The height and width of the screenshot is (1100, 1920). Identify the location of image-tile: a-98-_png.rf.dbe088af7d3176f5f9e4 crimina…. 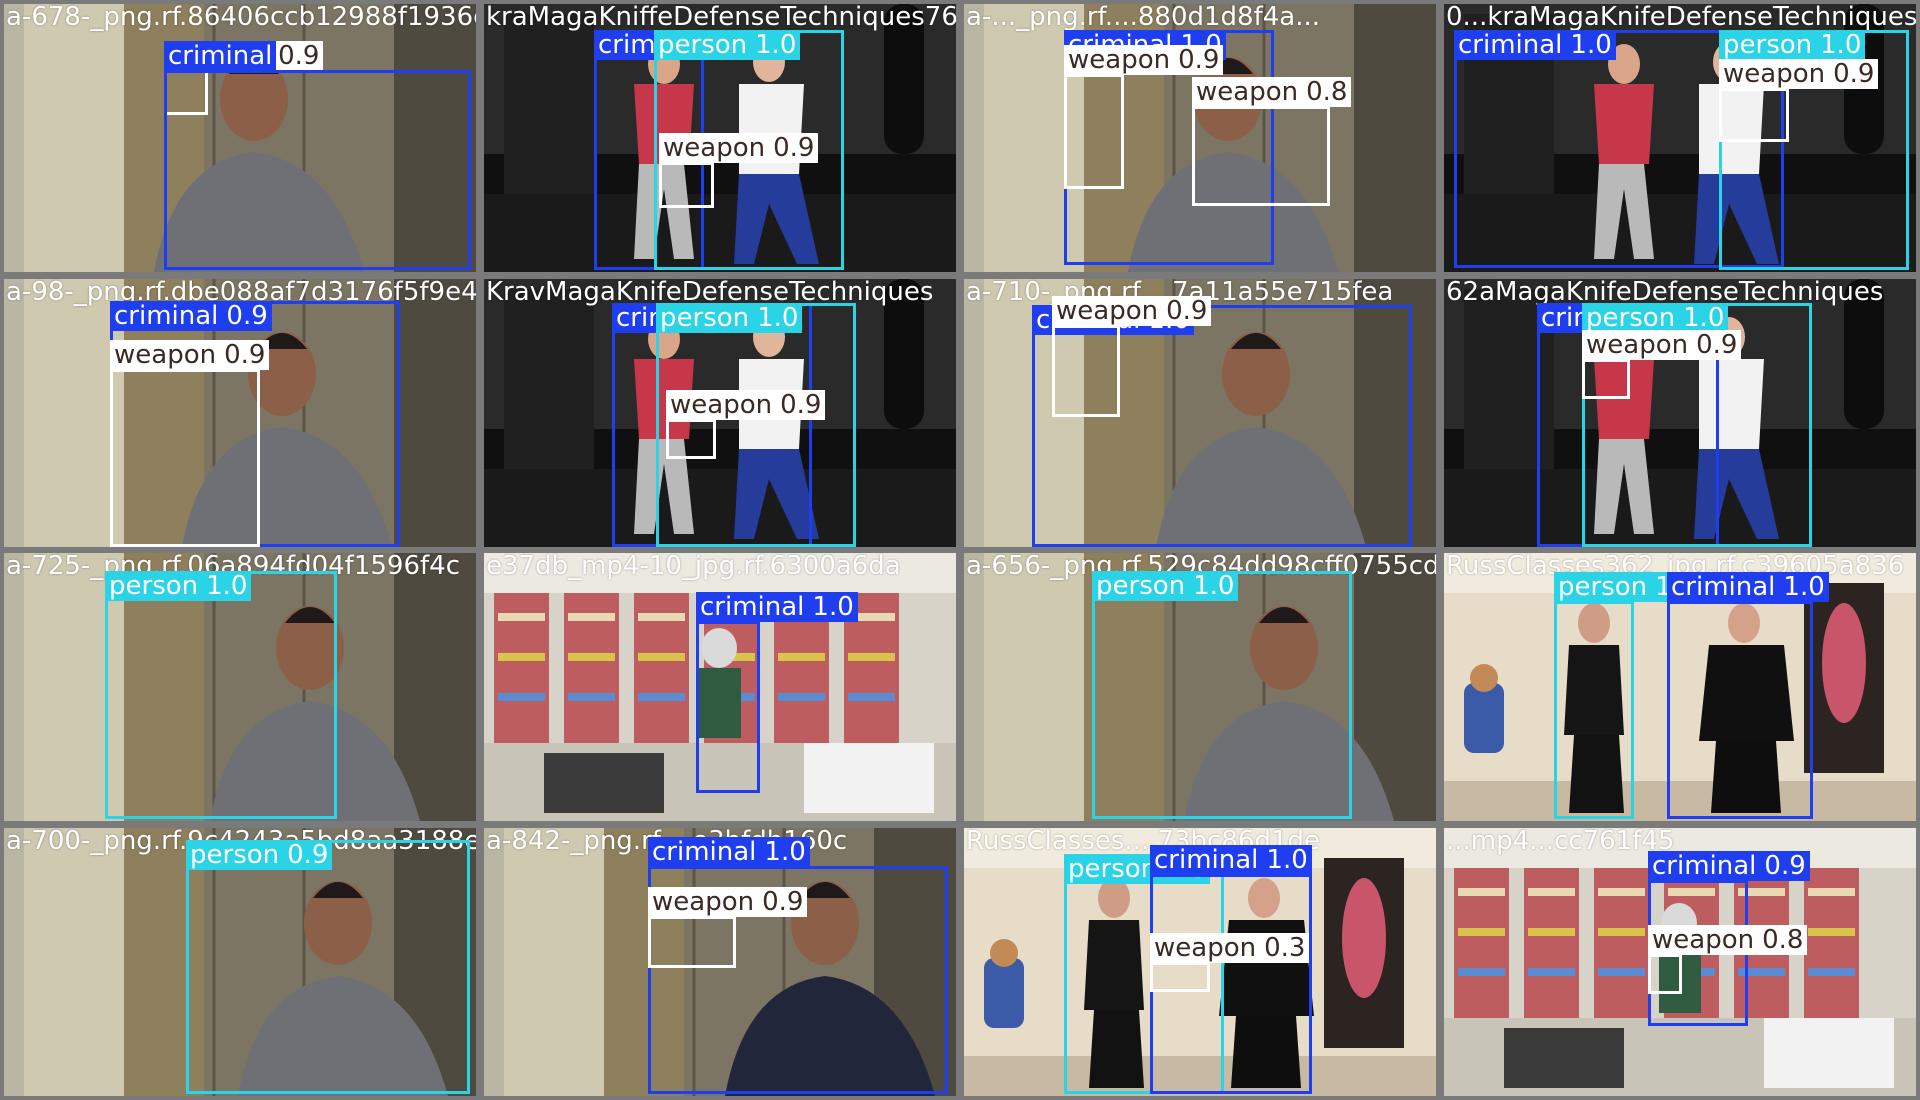
(240, 413).